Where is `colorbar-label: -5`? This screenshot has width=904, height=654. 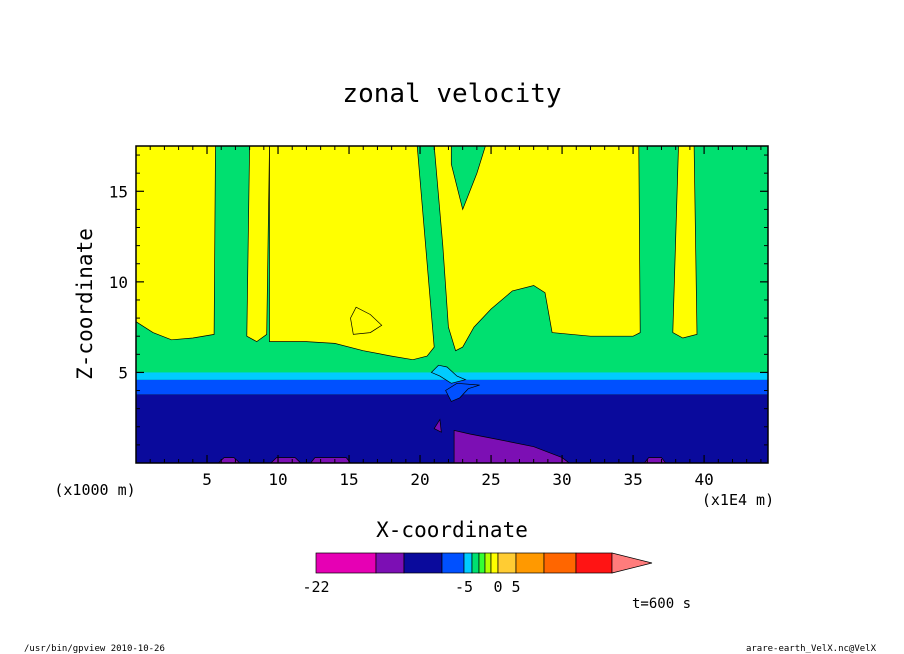 colorbar-label: -5 is located at coordinates (464, 587).